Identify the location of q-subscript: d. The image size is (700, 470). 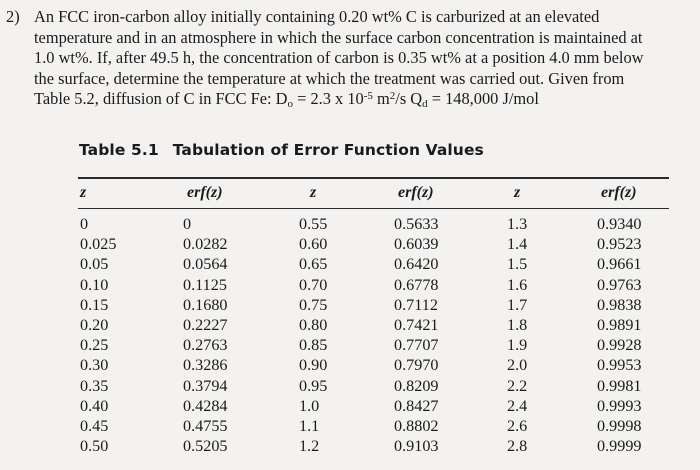
(425, 104).